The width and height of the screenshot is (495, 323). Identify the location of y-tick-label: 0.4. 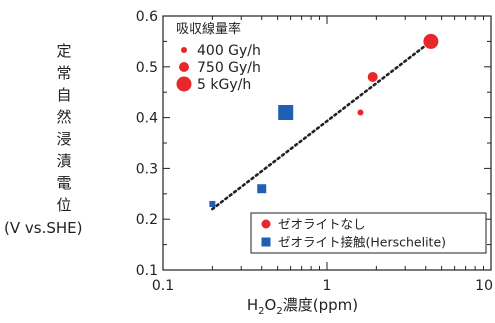
(147, 119).